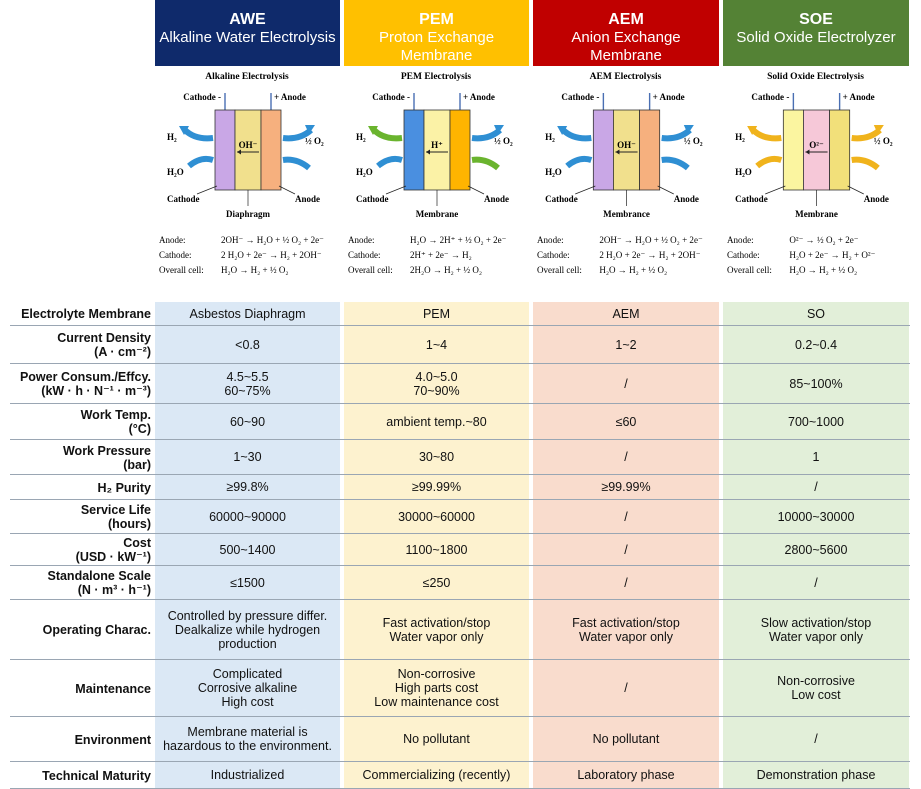  I want to click on cell-line: 2800~5600, so click(816, 549).